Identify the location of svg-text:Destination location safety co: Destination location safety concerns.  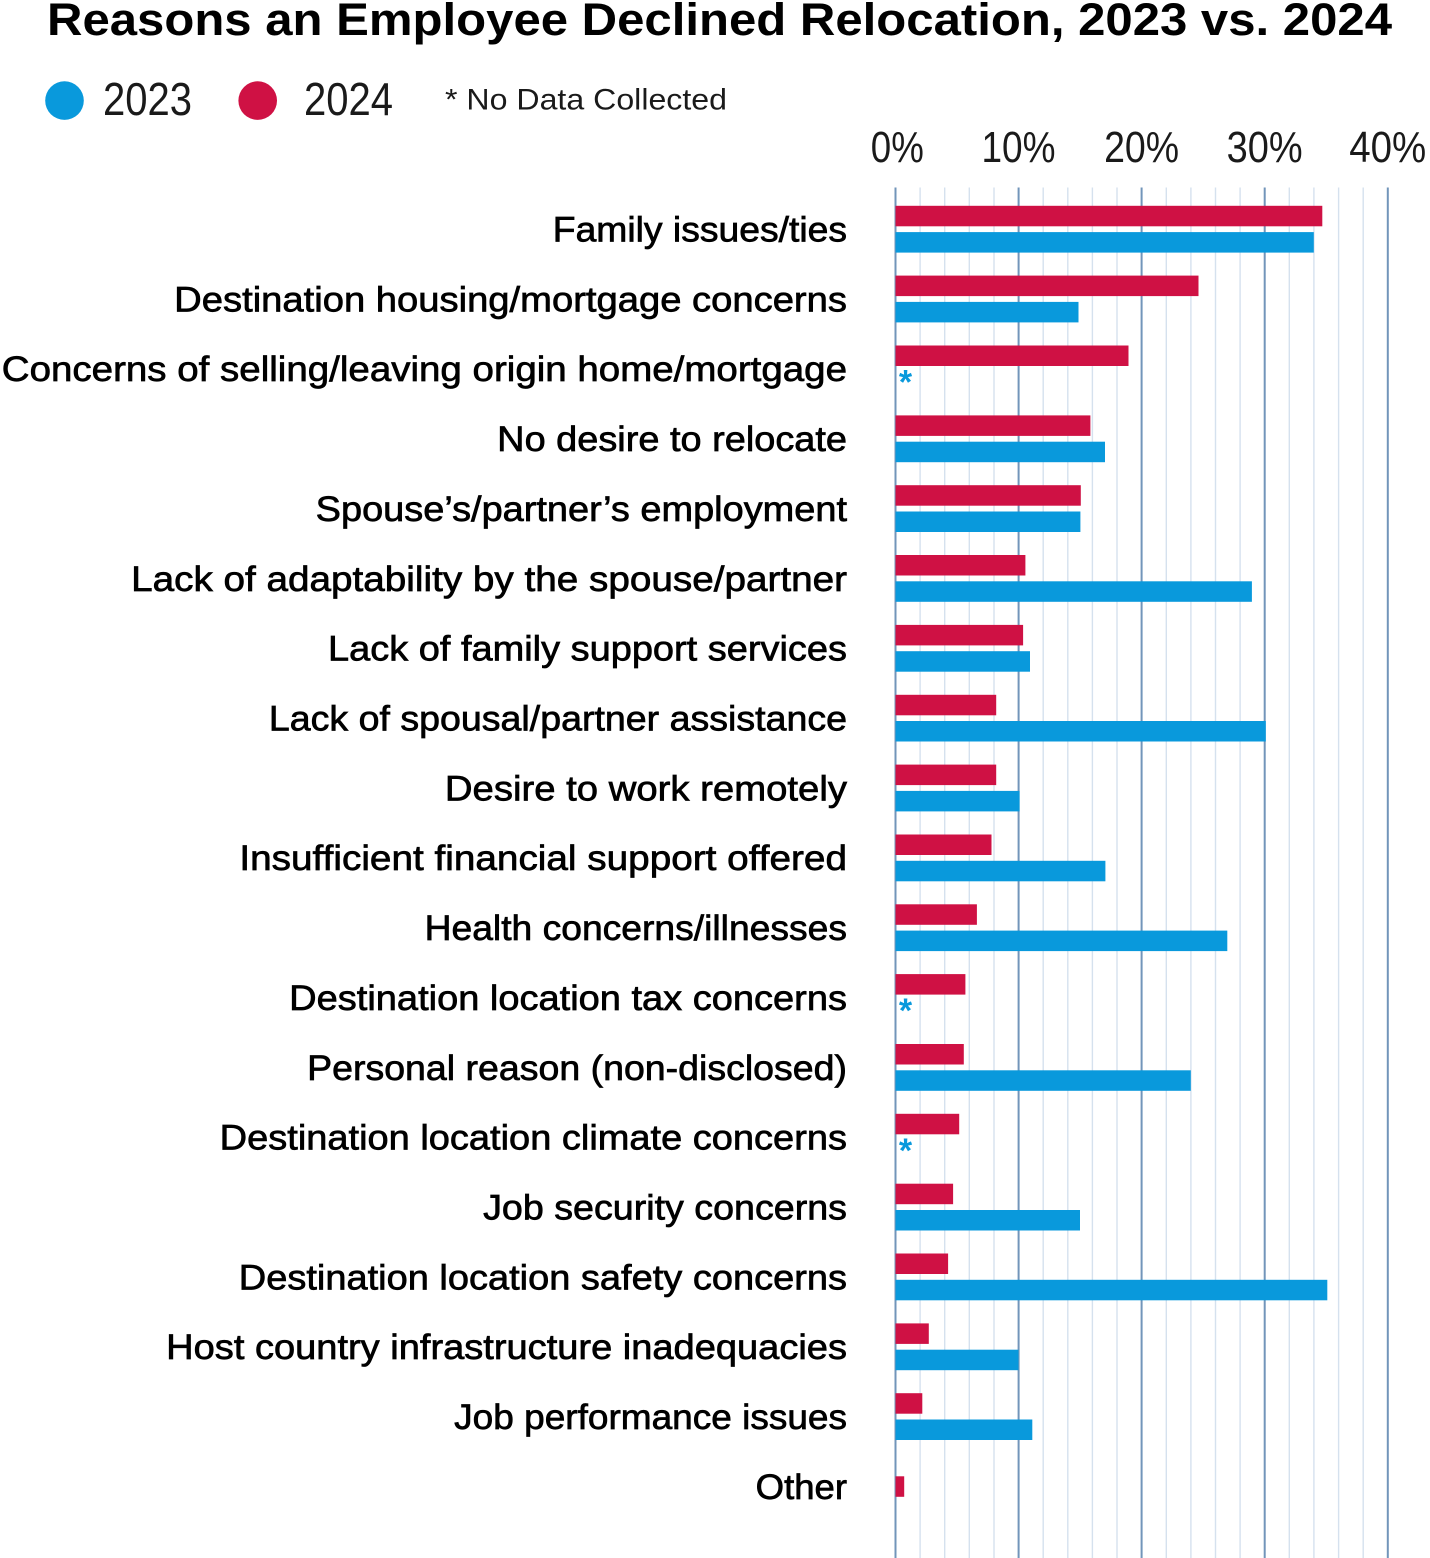
(543, 1277).